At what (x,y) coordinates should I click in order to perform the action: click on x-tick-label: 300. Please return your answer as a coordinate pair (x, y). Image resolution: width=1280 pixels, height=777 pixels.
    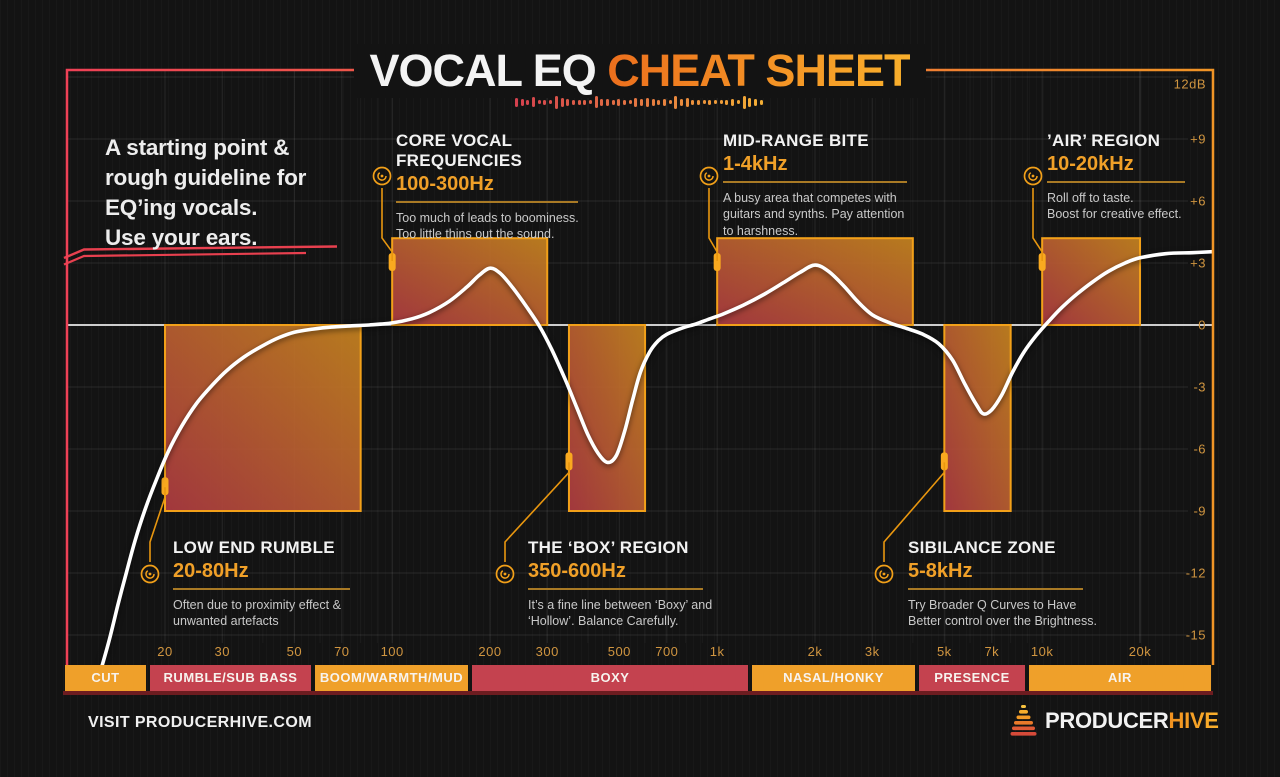
    Looking at the image, I should click on (547, 651).